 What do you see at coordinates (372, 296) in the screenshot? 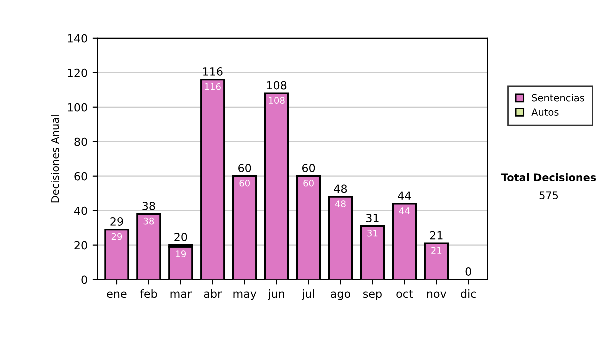
I see `x-tick-label: sep` at bounding box center [372, 296].